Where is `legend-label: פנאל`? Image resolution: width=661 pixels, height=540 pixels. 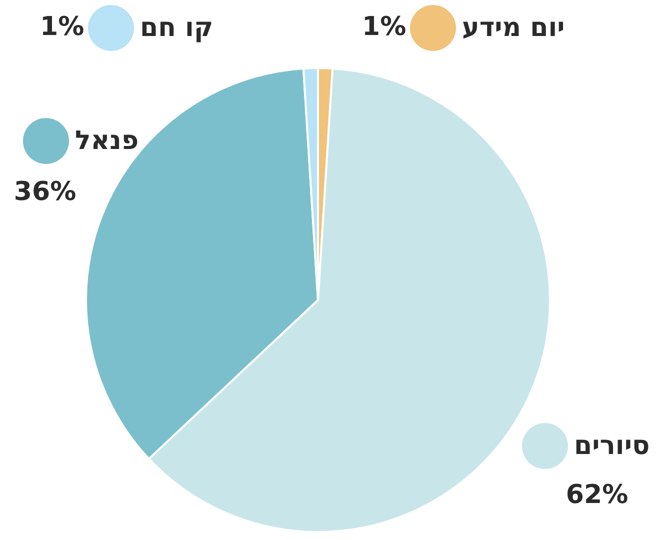
legend-label: פנאל is located at coordinates (107, 141).